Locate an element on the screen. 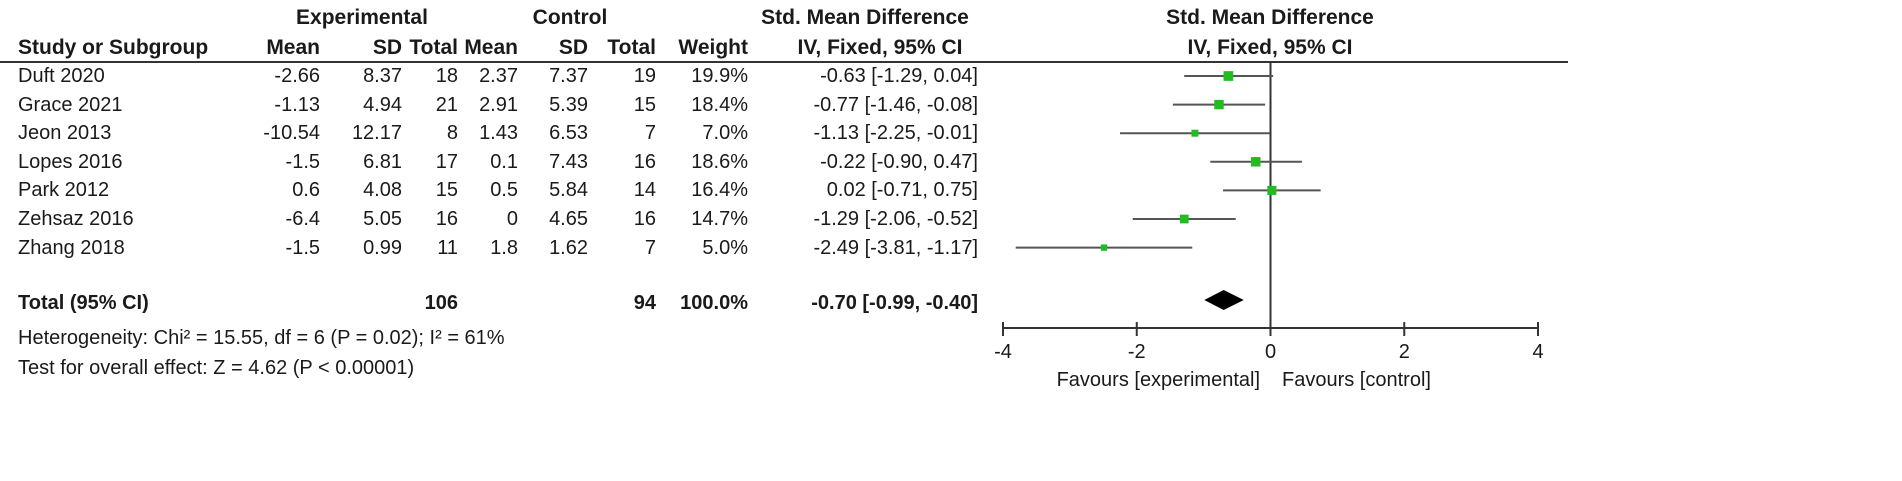 This screenshot has width=1902, height=481. cell-mean-e: -1.13 is located at coordinates (297, 104).